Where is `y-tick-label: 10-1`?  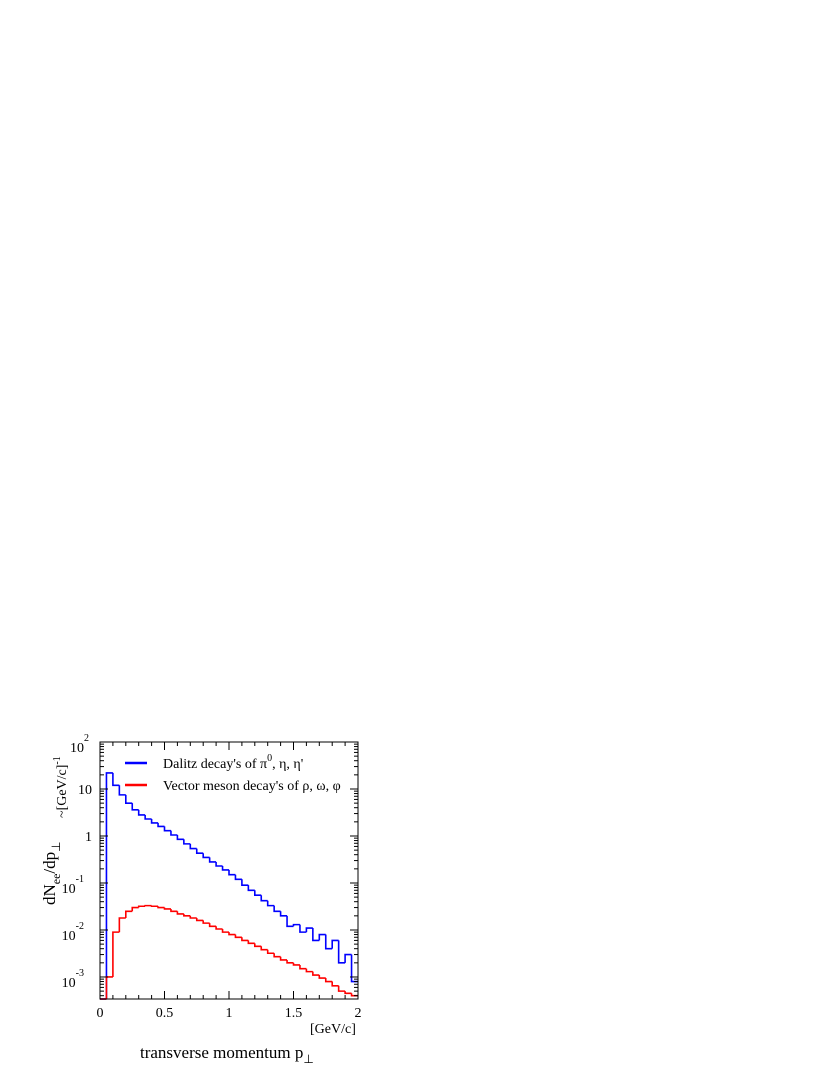 y-tick-label: 10-1 is located at coordinates (73, 885).